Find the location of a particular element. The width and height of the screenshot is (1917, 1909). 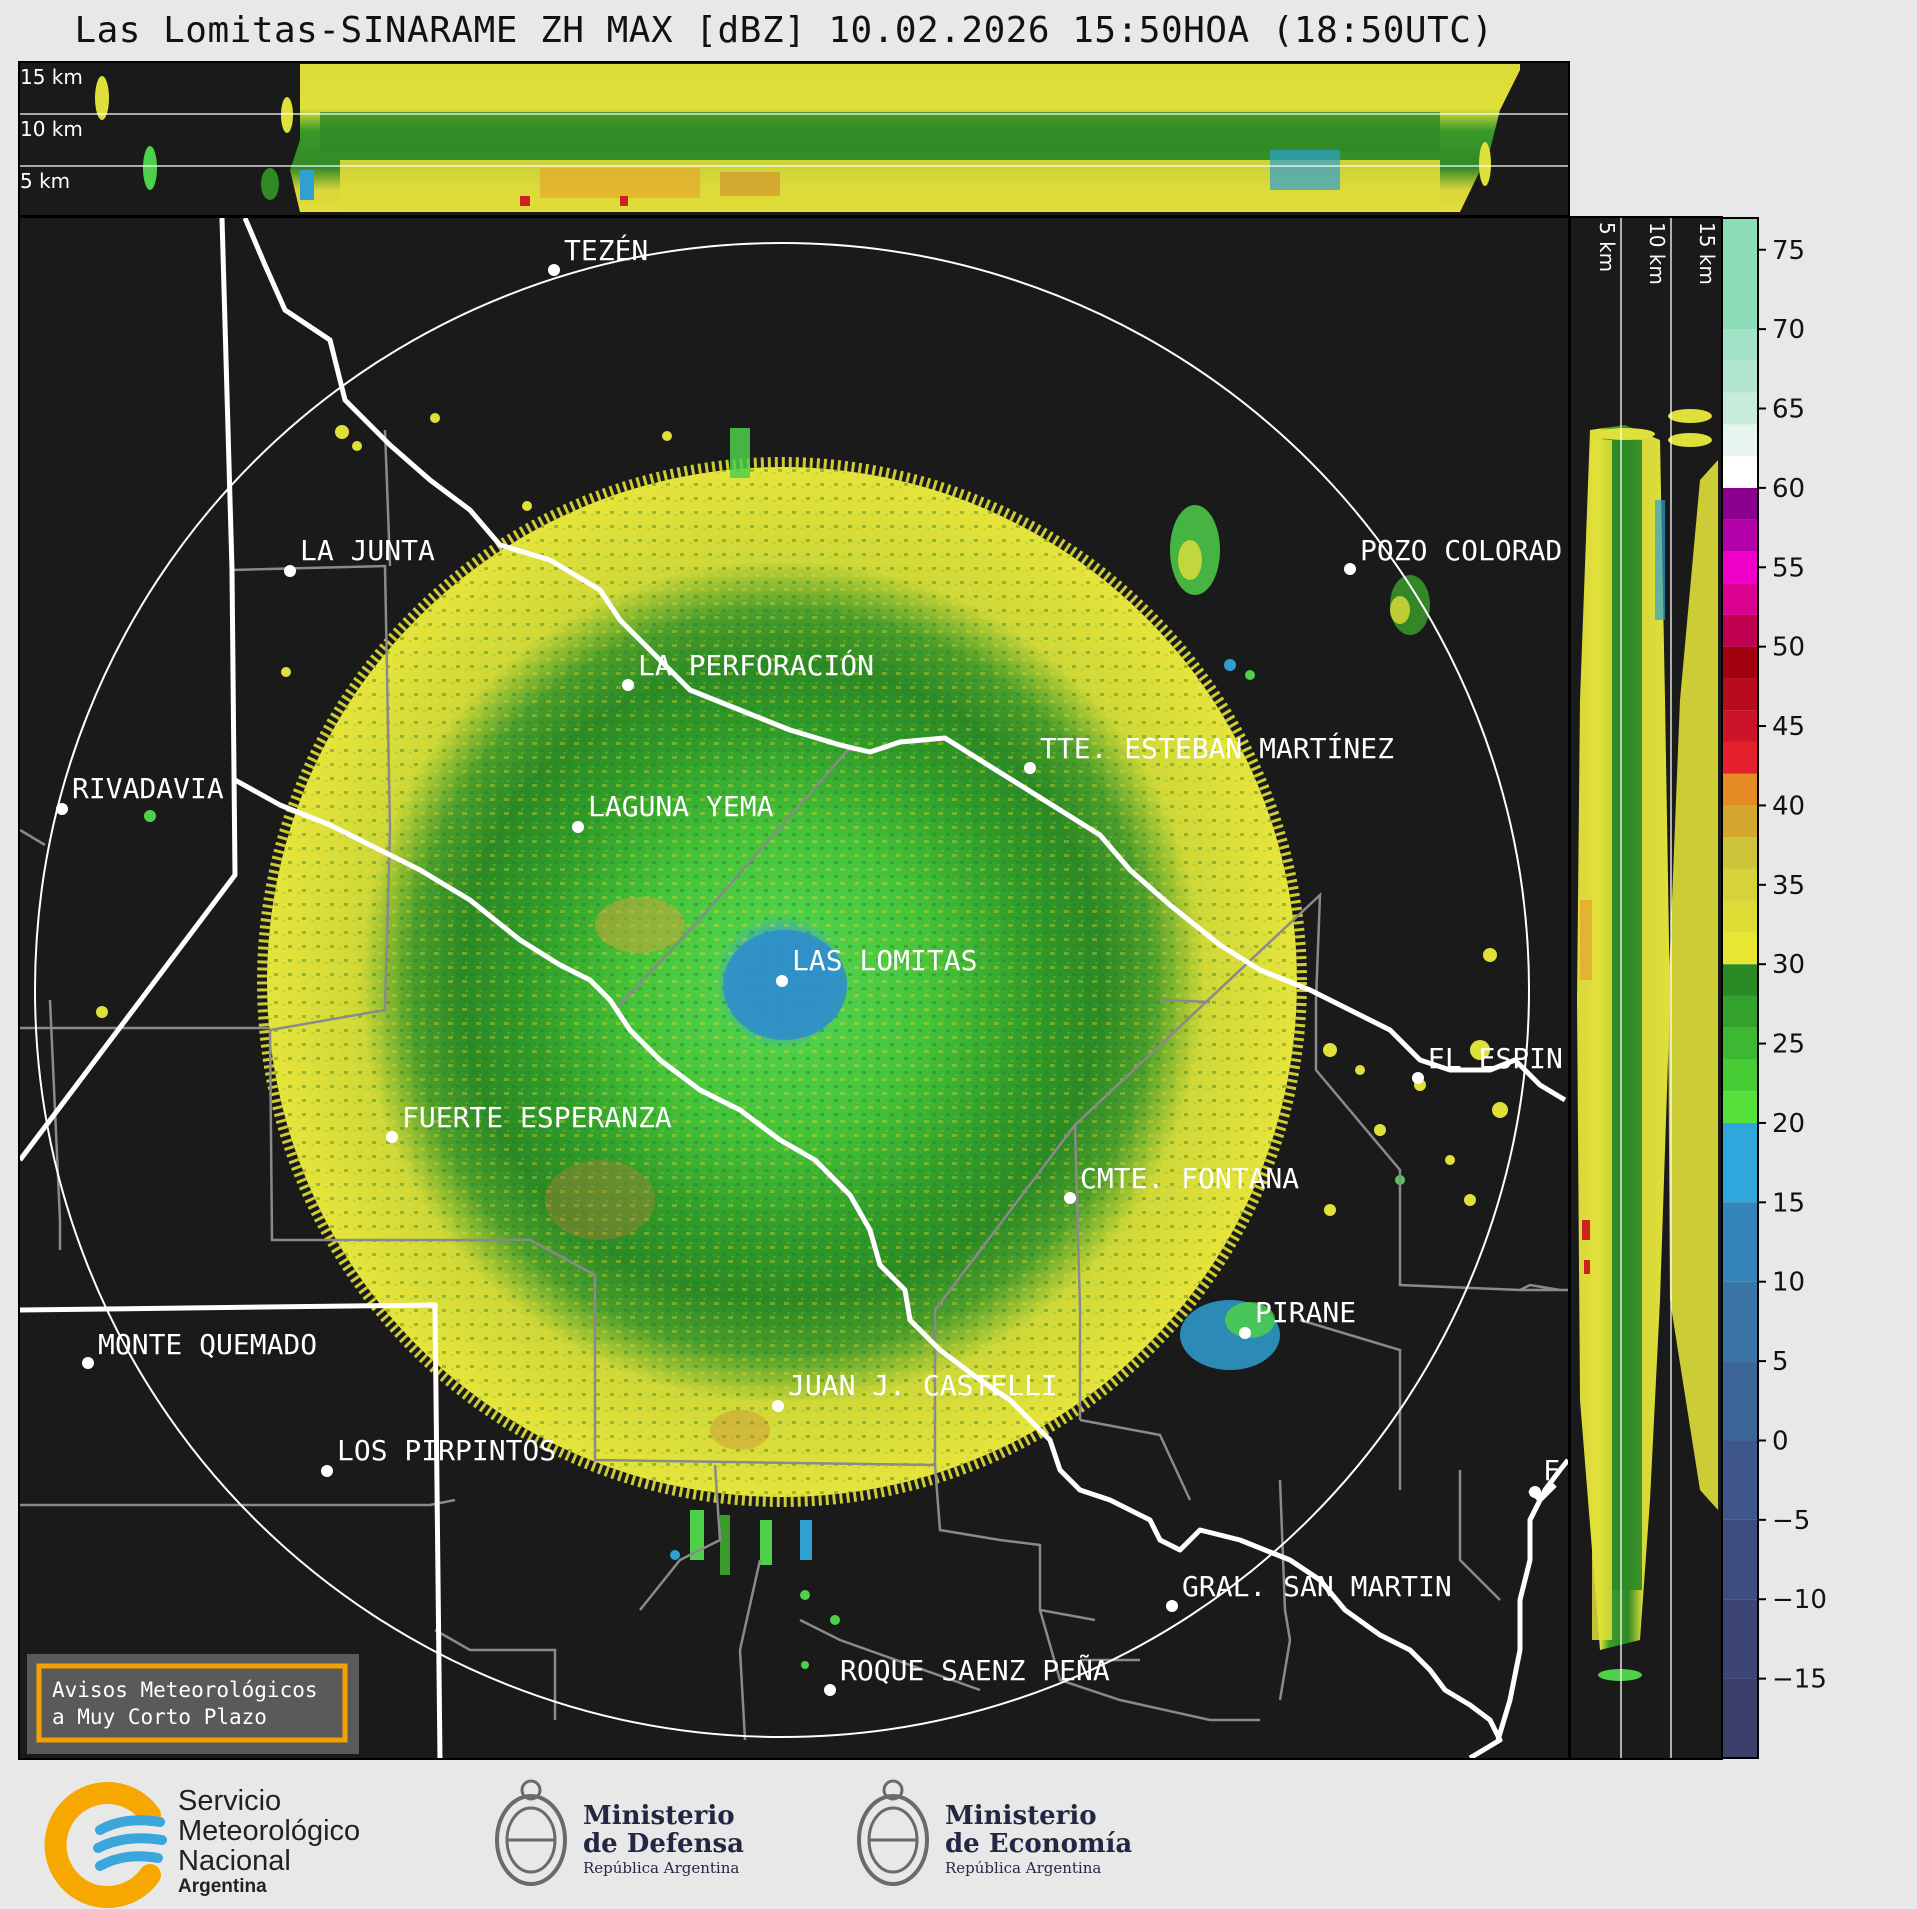

svg-text: F is located at coordinates (1551, 1470).